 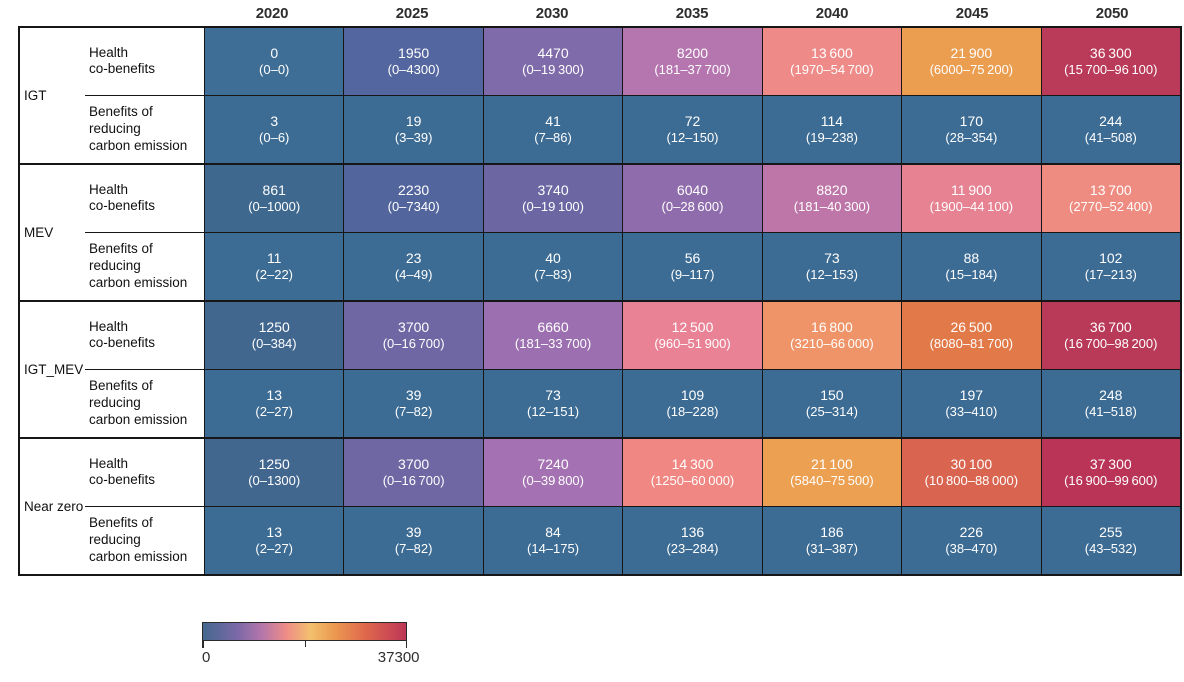 I want to click on cell-value: 13, so click(x=274, y=394).